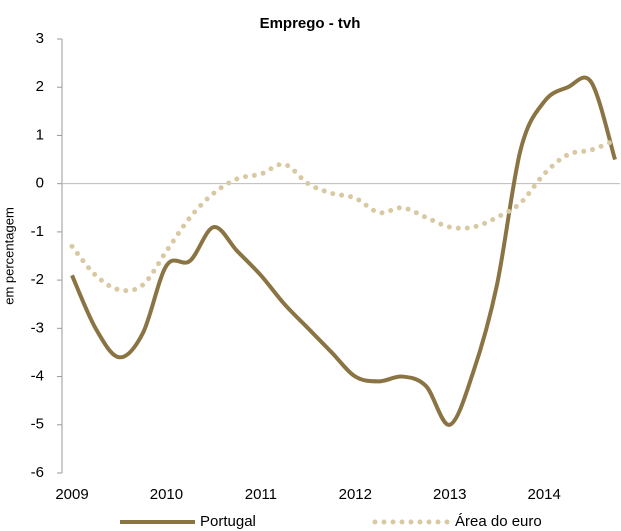 The height and width of the screenshot is (531, 621). I want to click on y-tick-label: -4, so click(37, 376).